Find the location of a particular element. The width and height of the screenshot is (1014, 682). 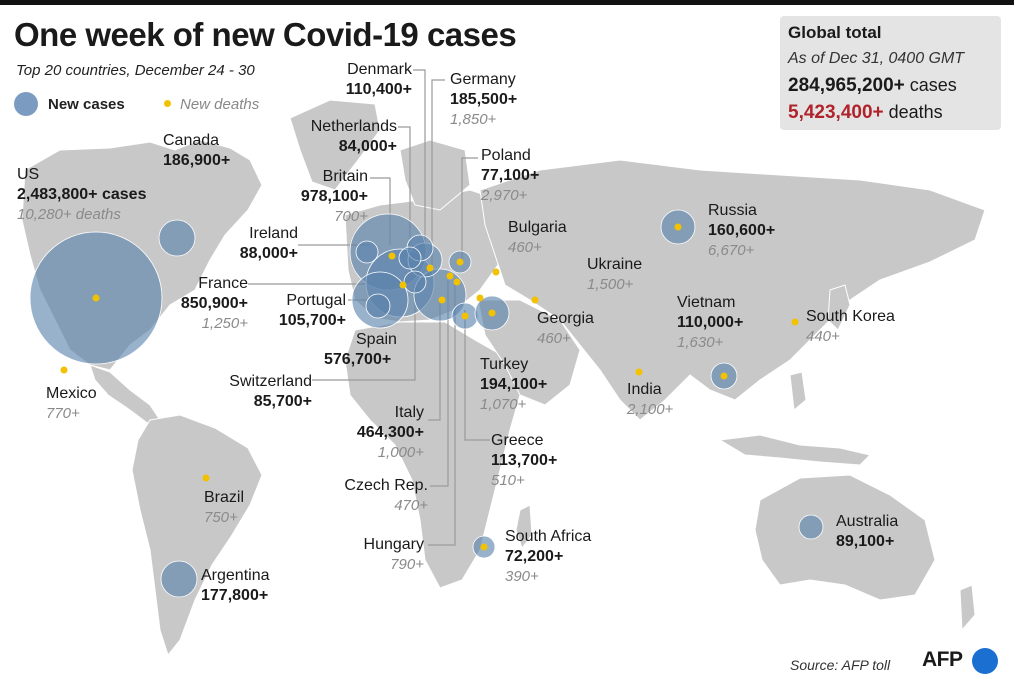

leader-poland is located at coordinates (469, 211).